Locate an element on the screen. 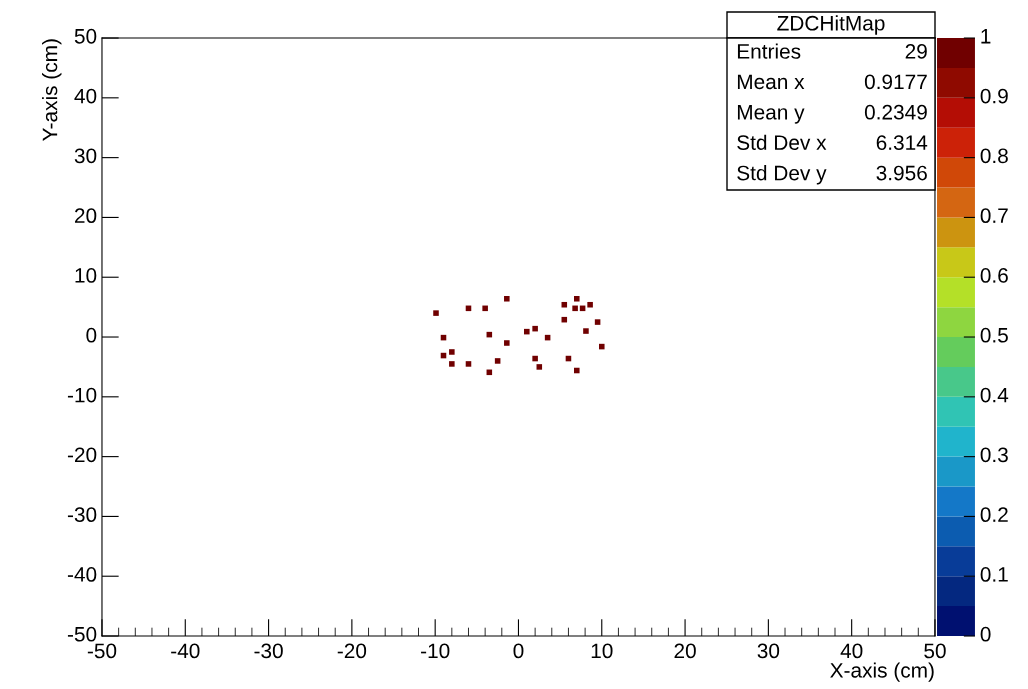  annotation: 0.2349 is located at coordinates (895, 112).